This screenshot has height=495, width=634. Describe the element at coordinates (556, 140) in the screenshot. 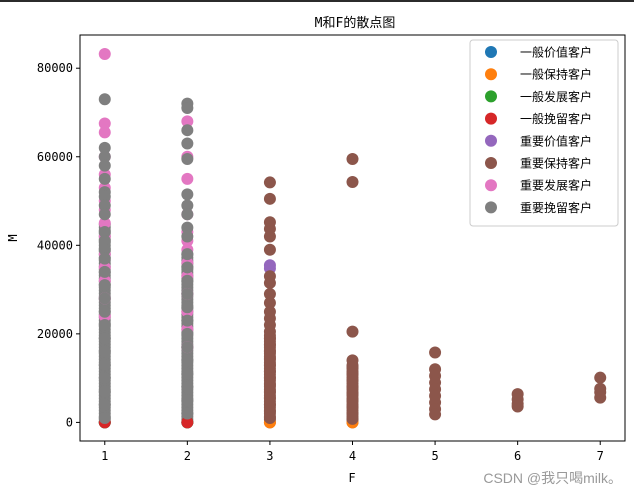

I see `legend-label: 重要价值客户` at that location.